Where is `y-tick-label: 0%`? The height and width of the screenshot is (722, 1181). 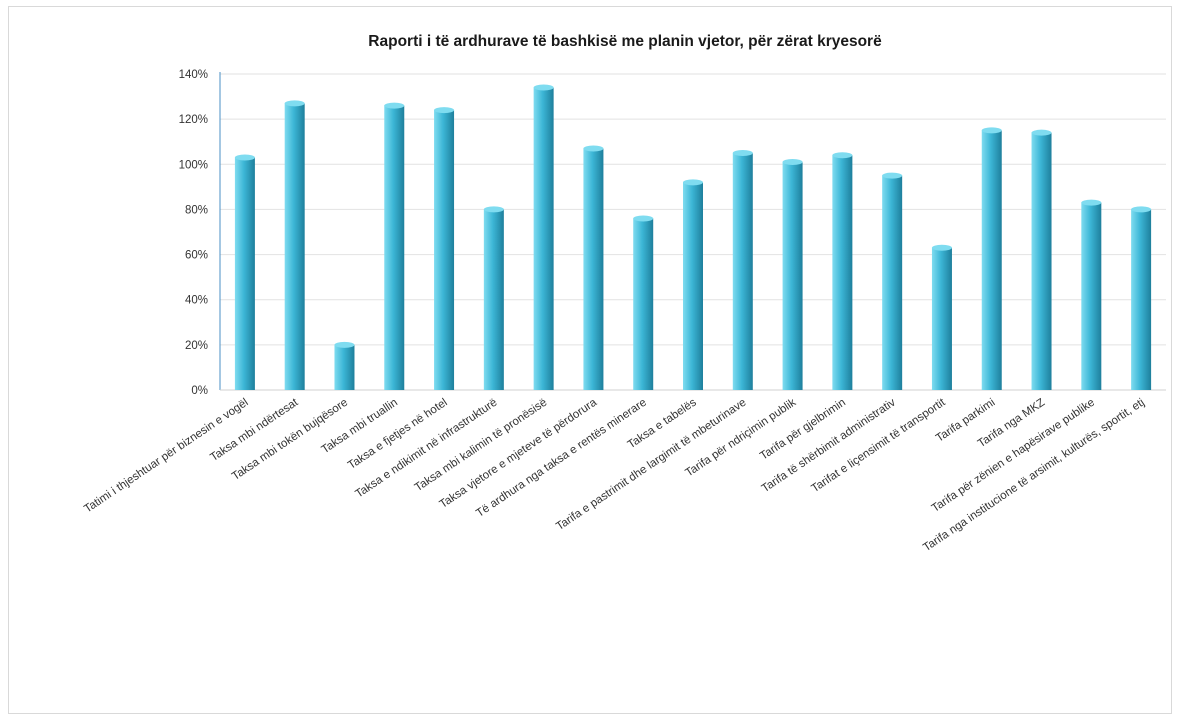
y-tick-label: 0% is located at coordinates (199, 391).